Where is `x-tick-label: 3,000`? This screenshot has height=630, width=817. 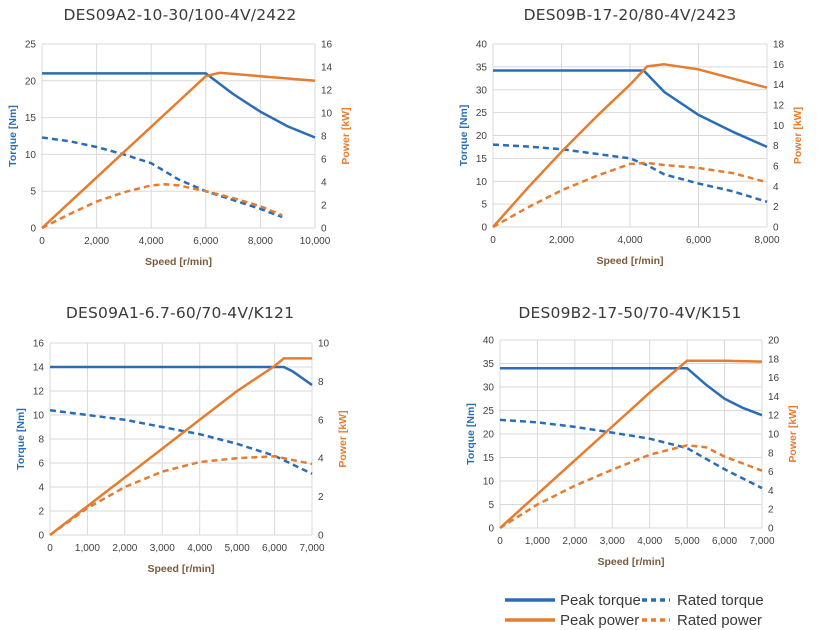 x-tick-label: 3,000 is located at coordinates (612, 541).